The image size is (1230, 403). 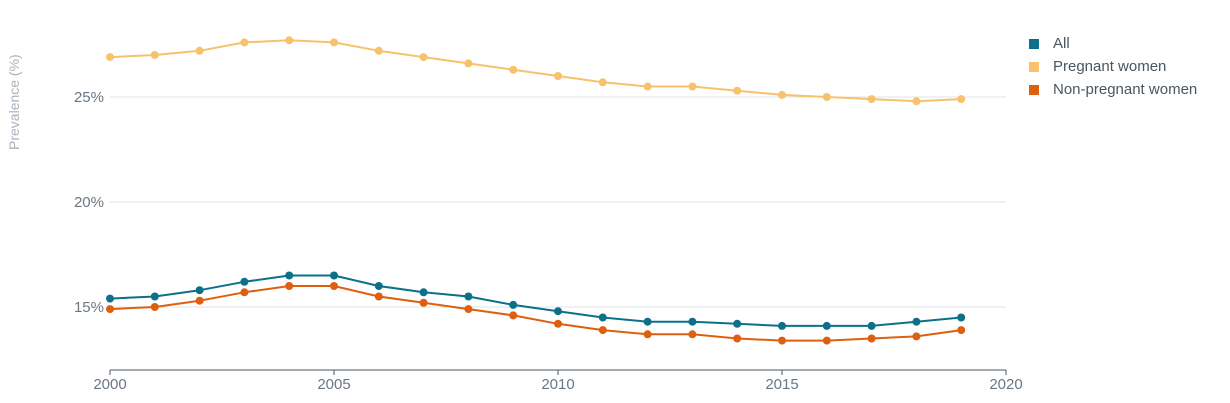 I want to click on data-point-pregnant-women-2005, so click(x=334, y=42).